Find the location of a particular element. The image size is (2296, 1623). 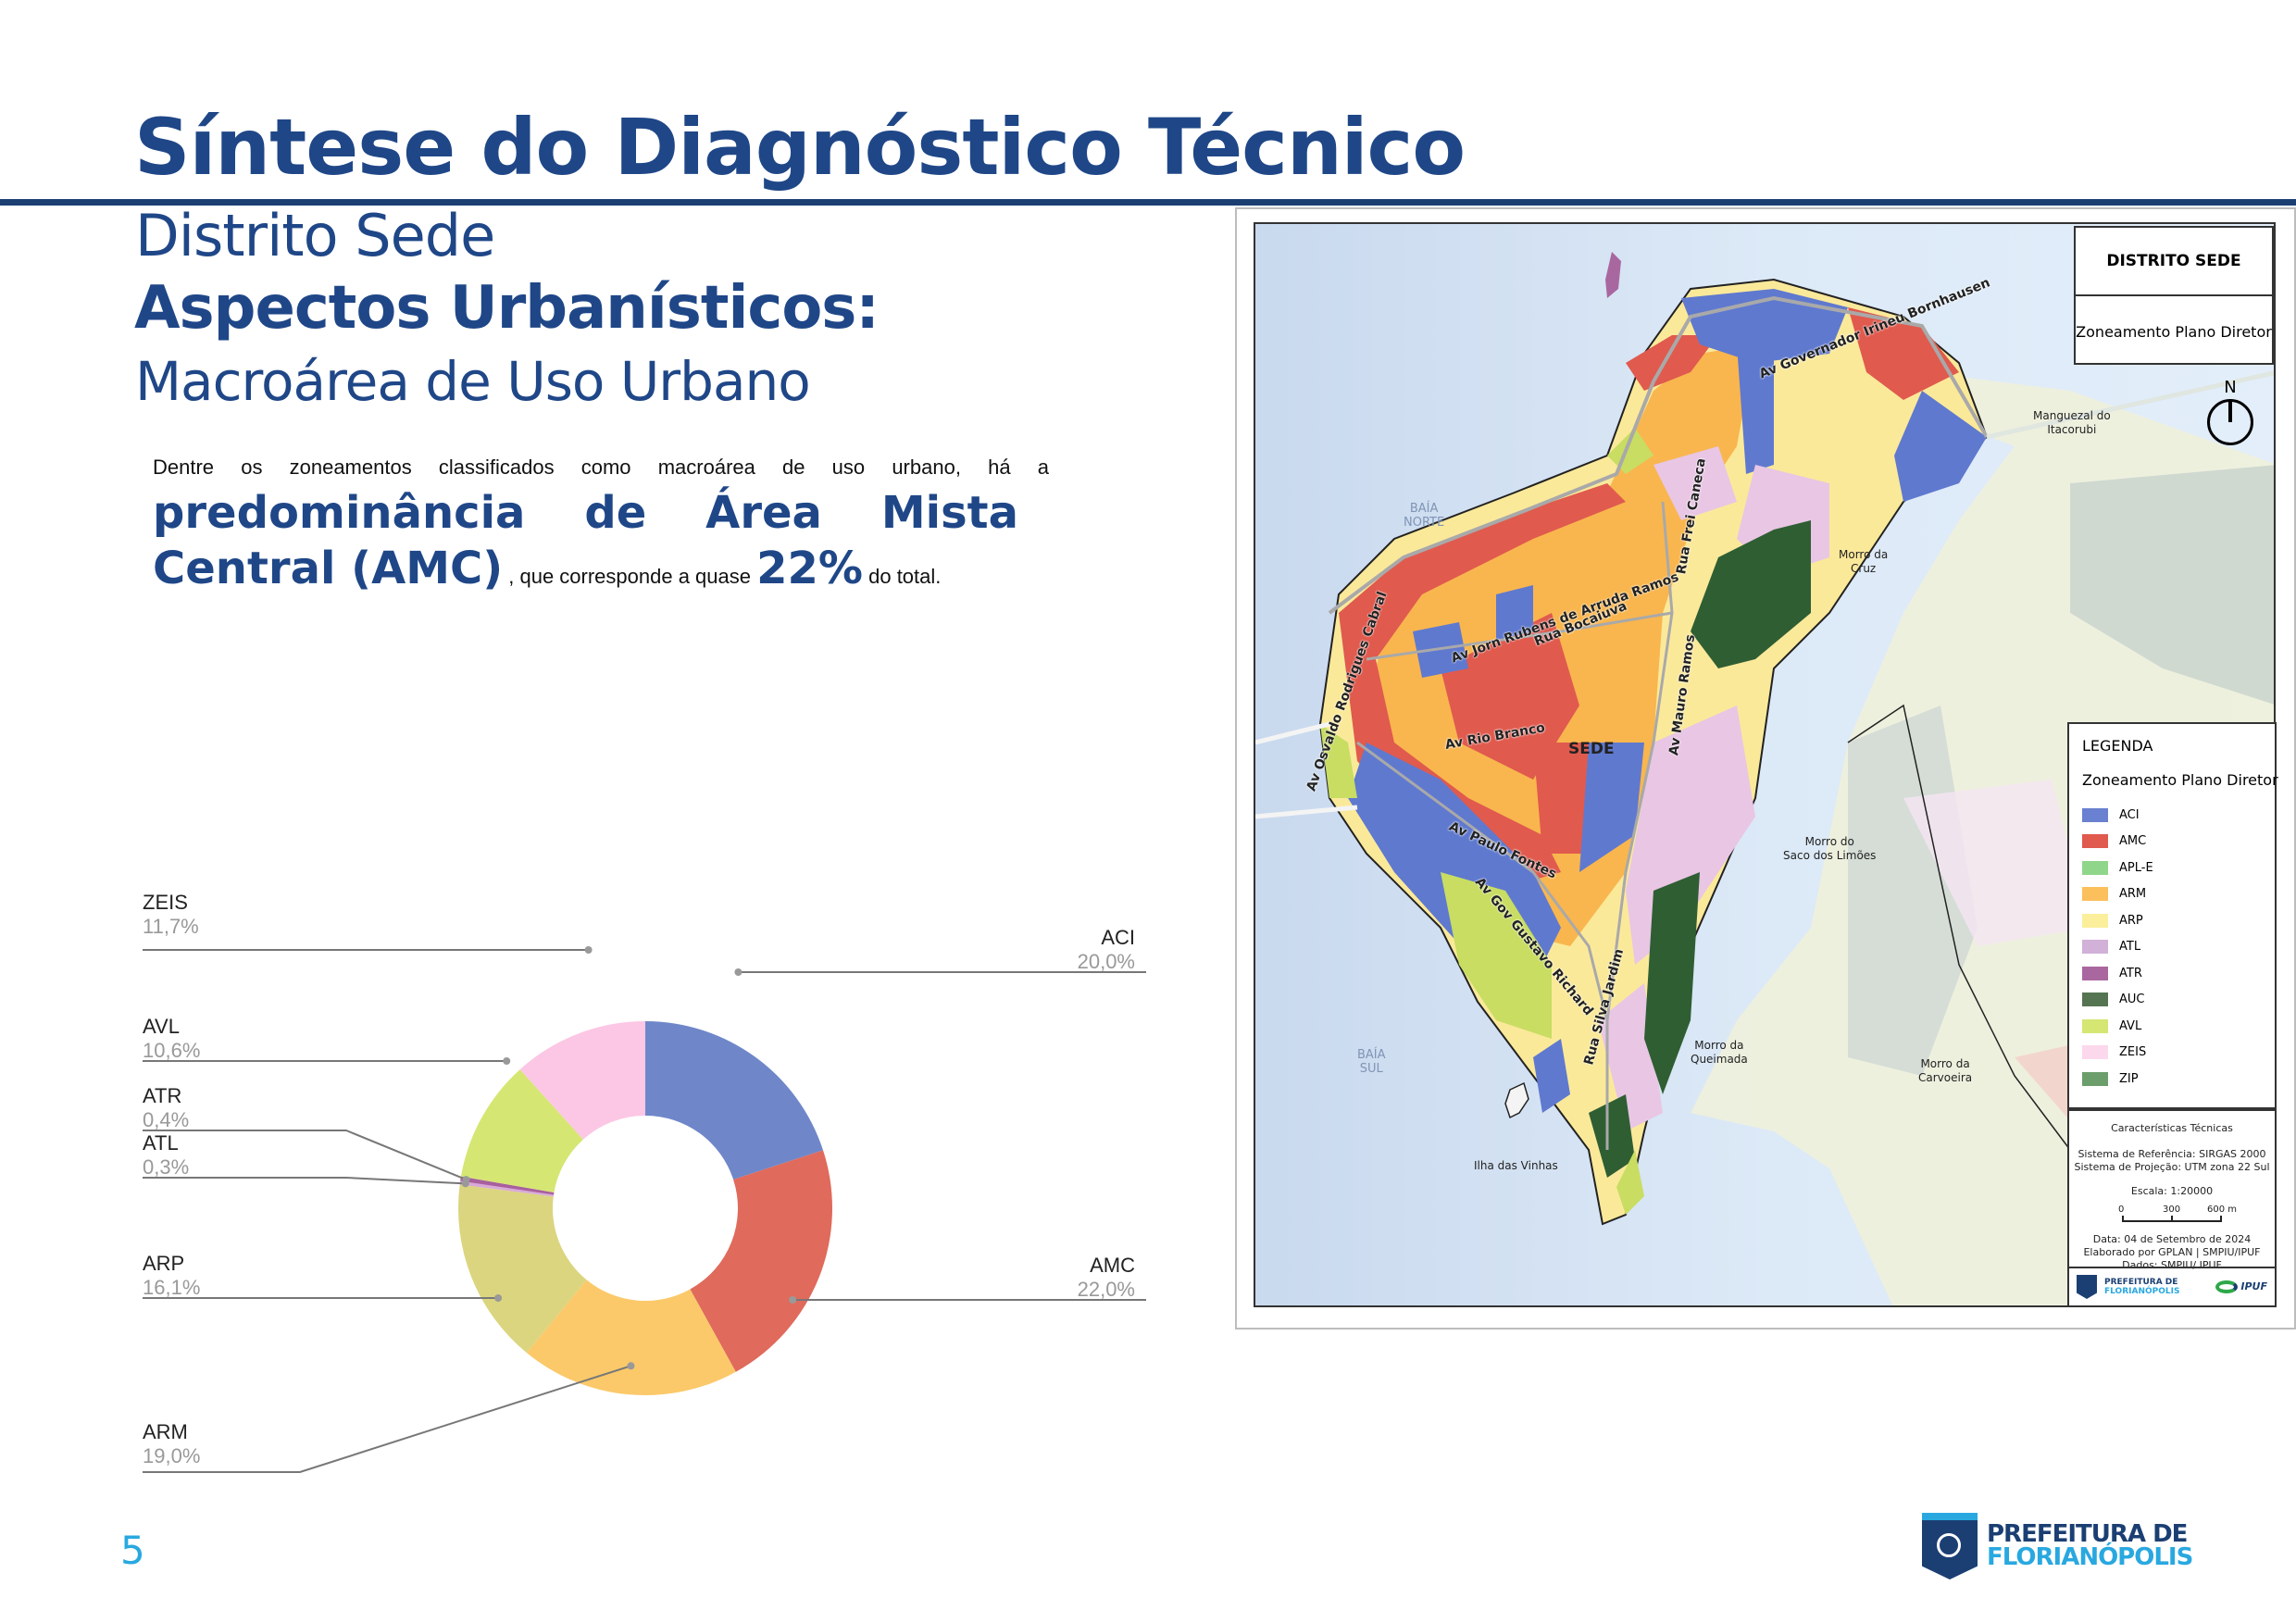

legend-item: AVL is located at coordinates (2172, 1026).